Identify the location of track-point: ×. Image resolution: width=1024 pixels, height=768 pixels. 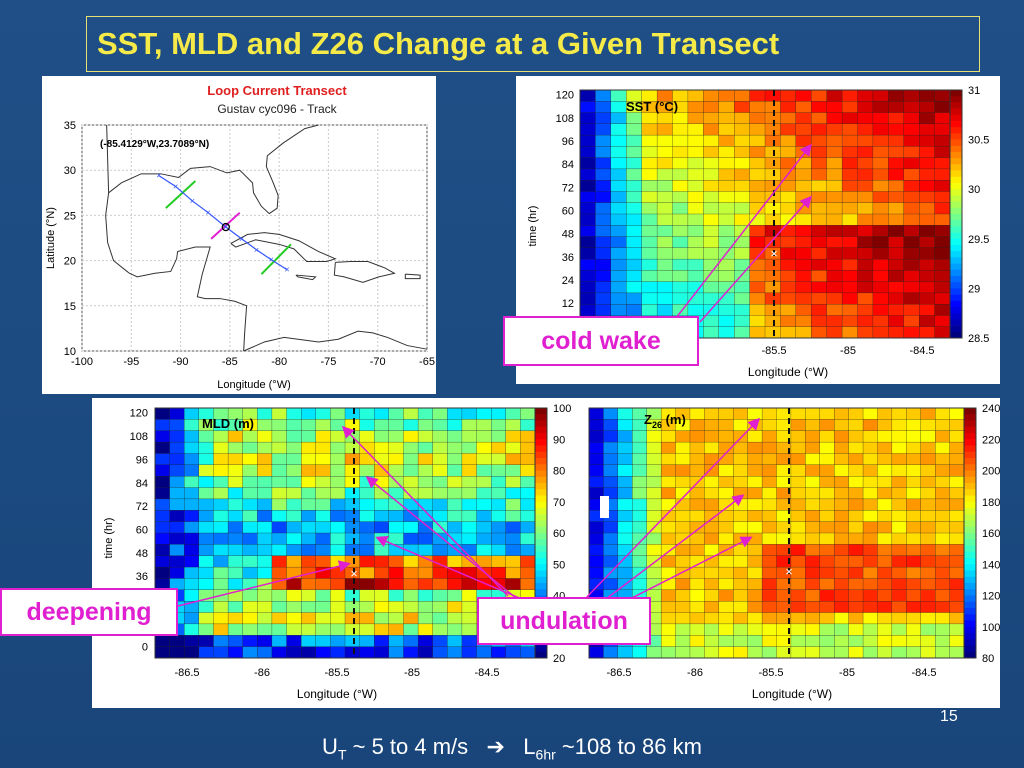
(175, 186).